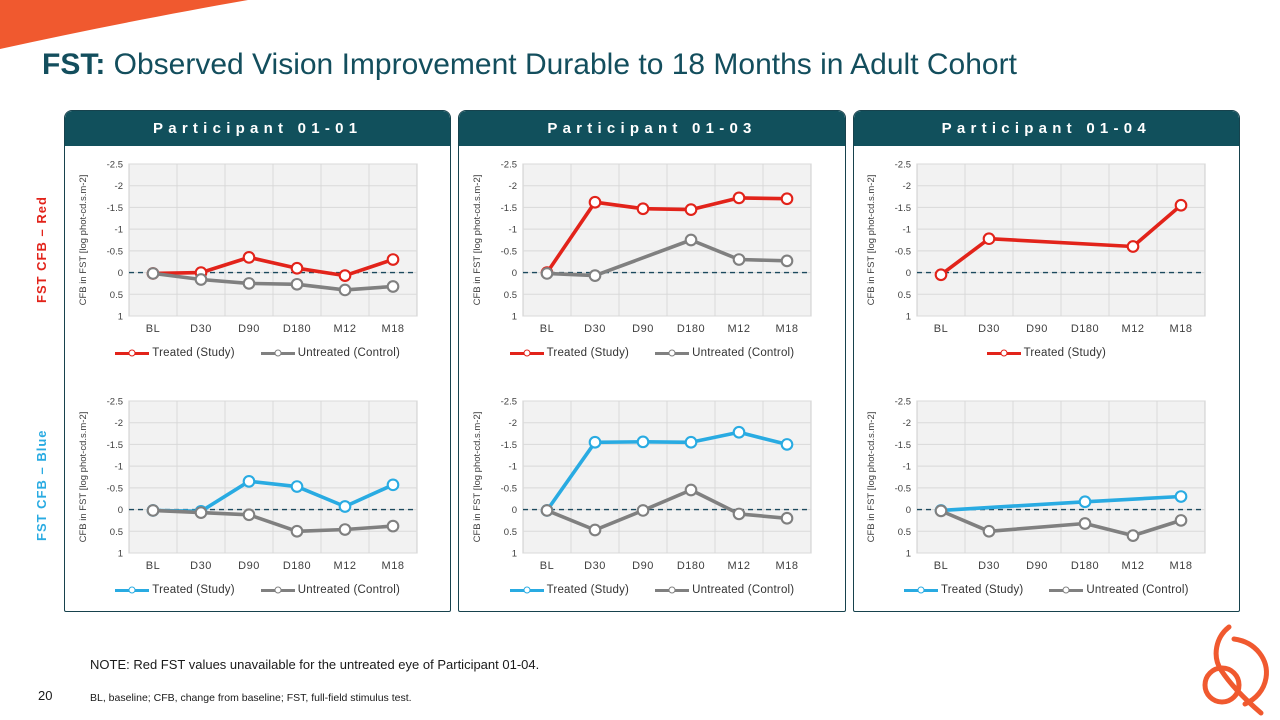 This screenshot has height=720, width=1280. I want to click on chart-legend: Treated (Study), so click(1046, 353).